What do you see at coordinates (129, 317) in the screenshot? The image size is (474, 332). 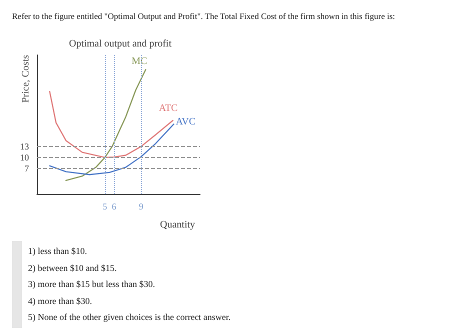 I see `text: 5) None of the other given choices is the correct answer.` at bounding box center [129, 317].